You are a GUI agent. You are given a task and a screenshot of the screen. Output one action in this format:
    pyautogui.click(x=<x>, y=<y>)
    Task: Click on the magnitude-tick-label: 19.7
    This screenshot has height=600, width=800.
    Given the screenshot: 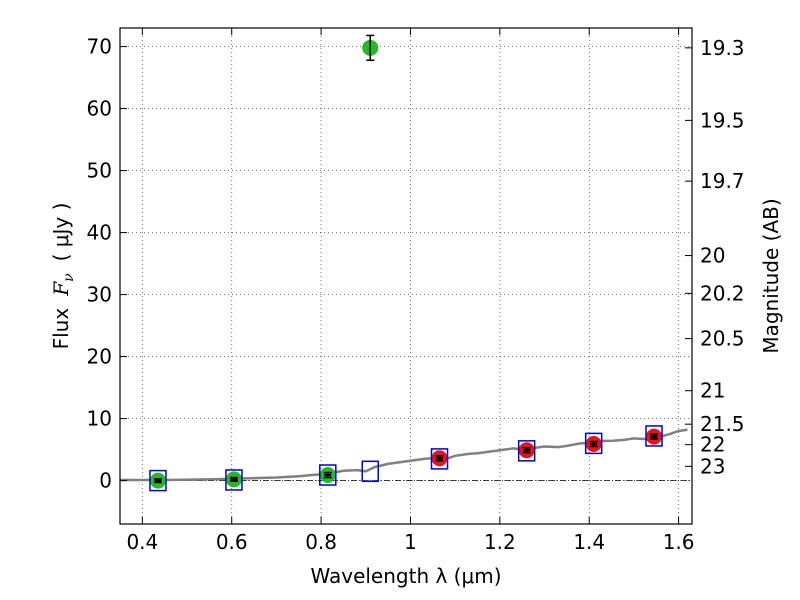 What is the action you would take?
    pyautogui.click(x=722, y=181)
    